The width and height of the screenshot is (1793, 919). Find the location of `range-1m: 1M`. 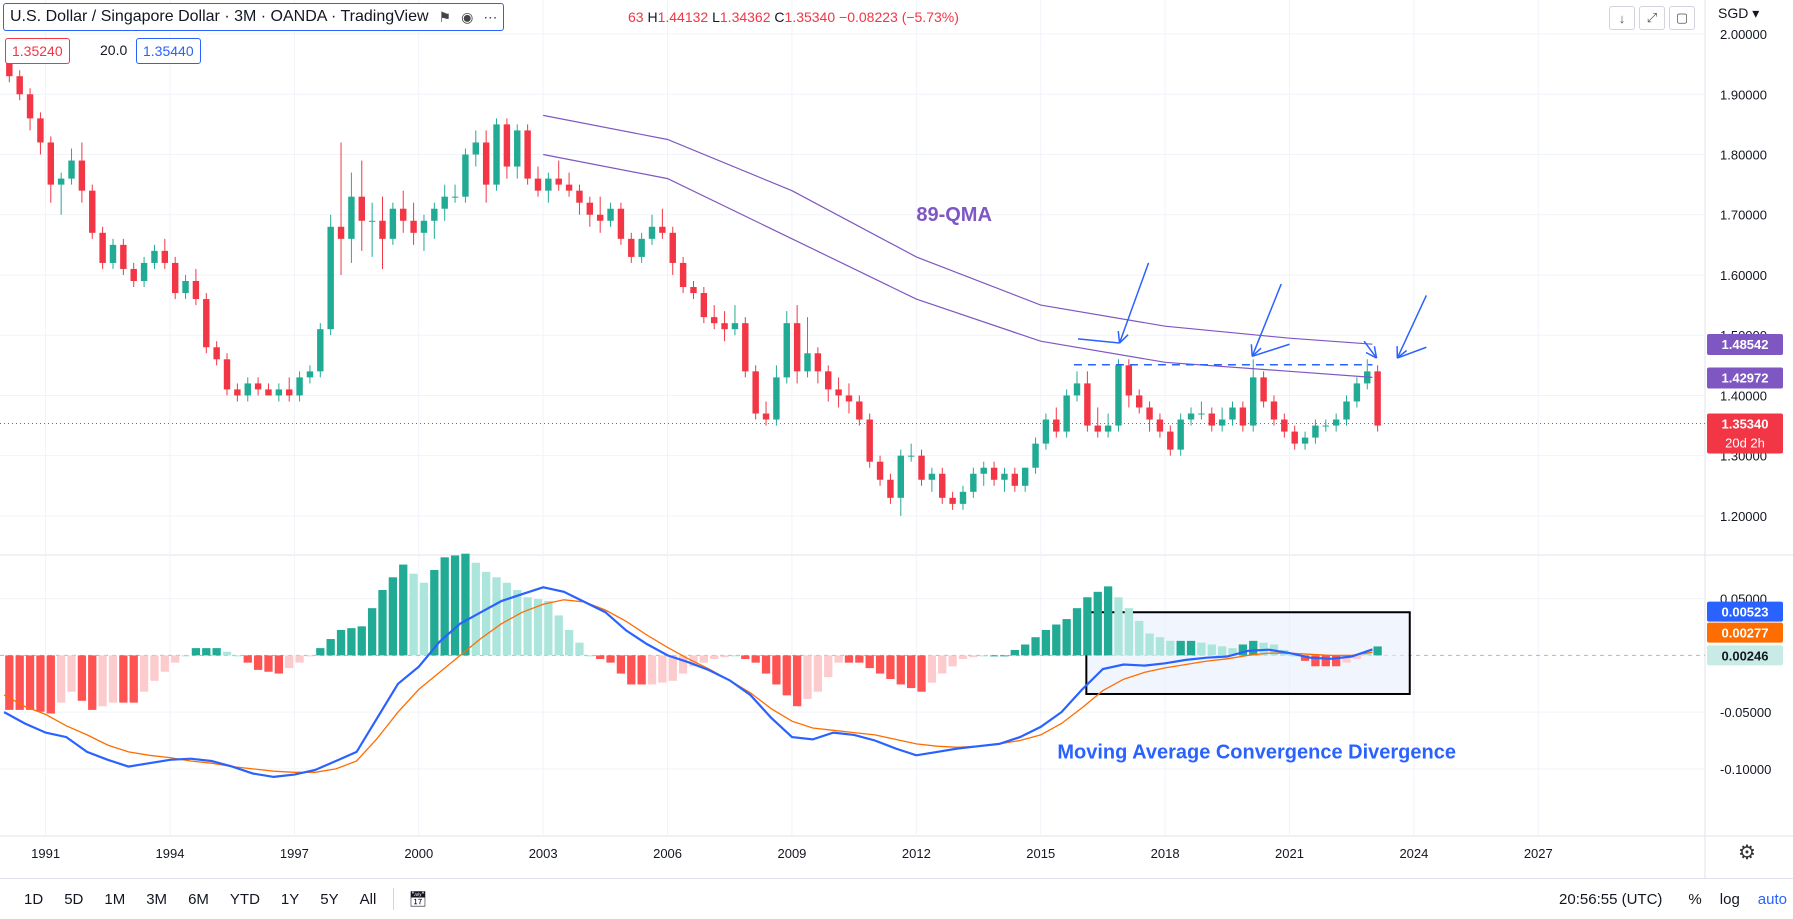

range-1m: 1M is located at coordinates (115, 899).